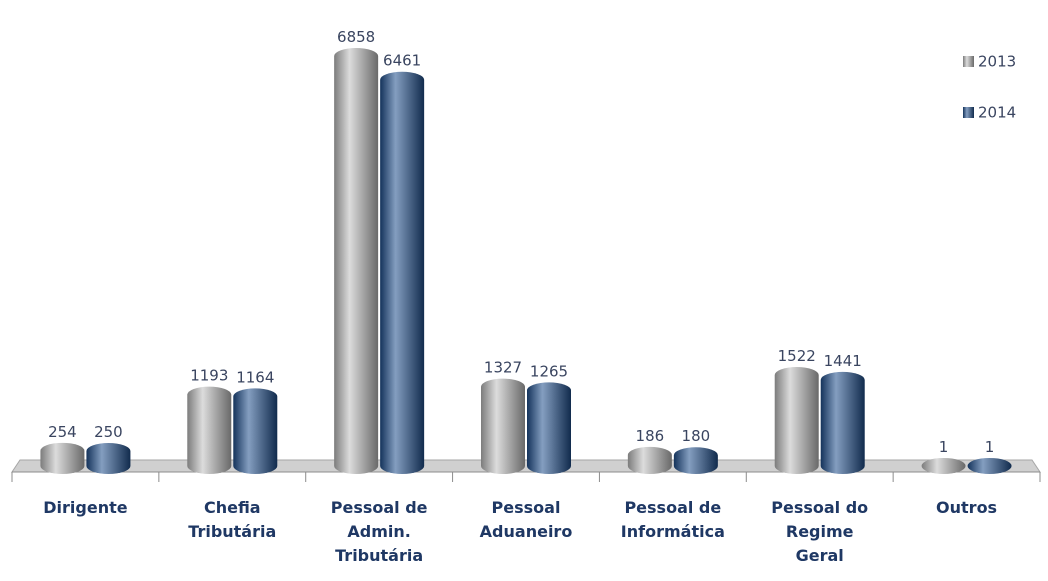  What do you see at coordinates (526, 519) in the screenshot?
I see `x-tick-label: Pessoal Aduaneiro` at bounding box center [526, 519].